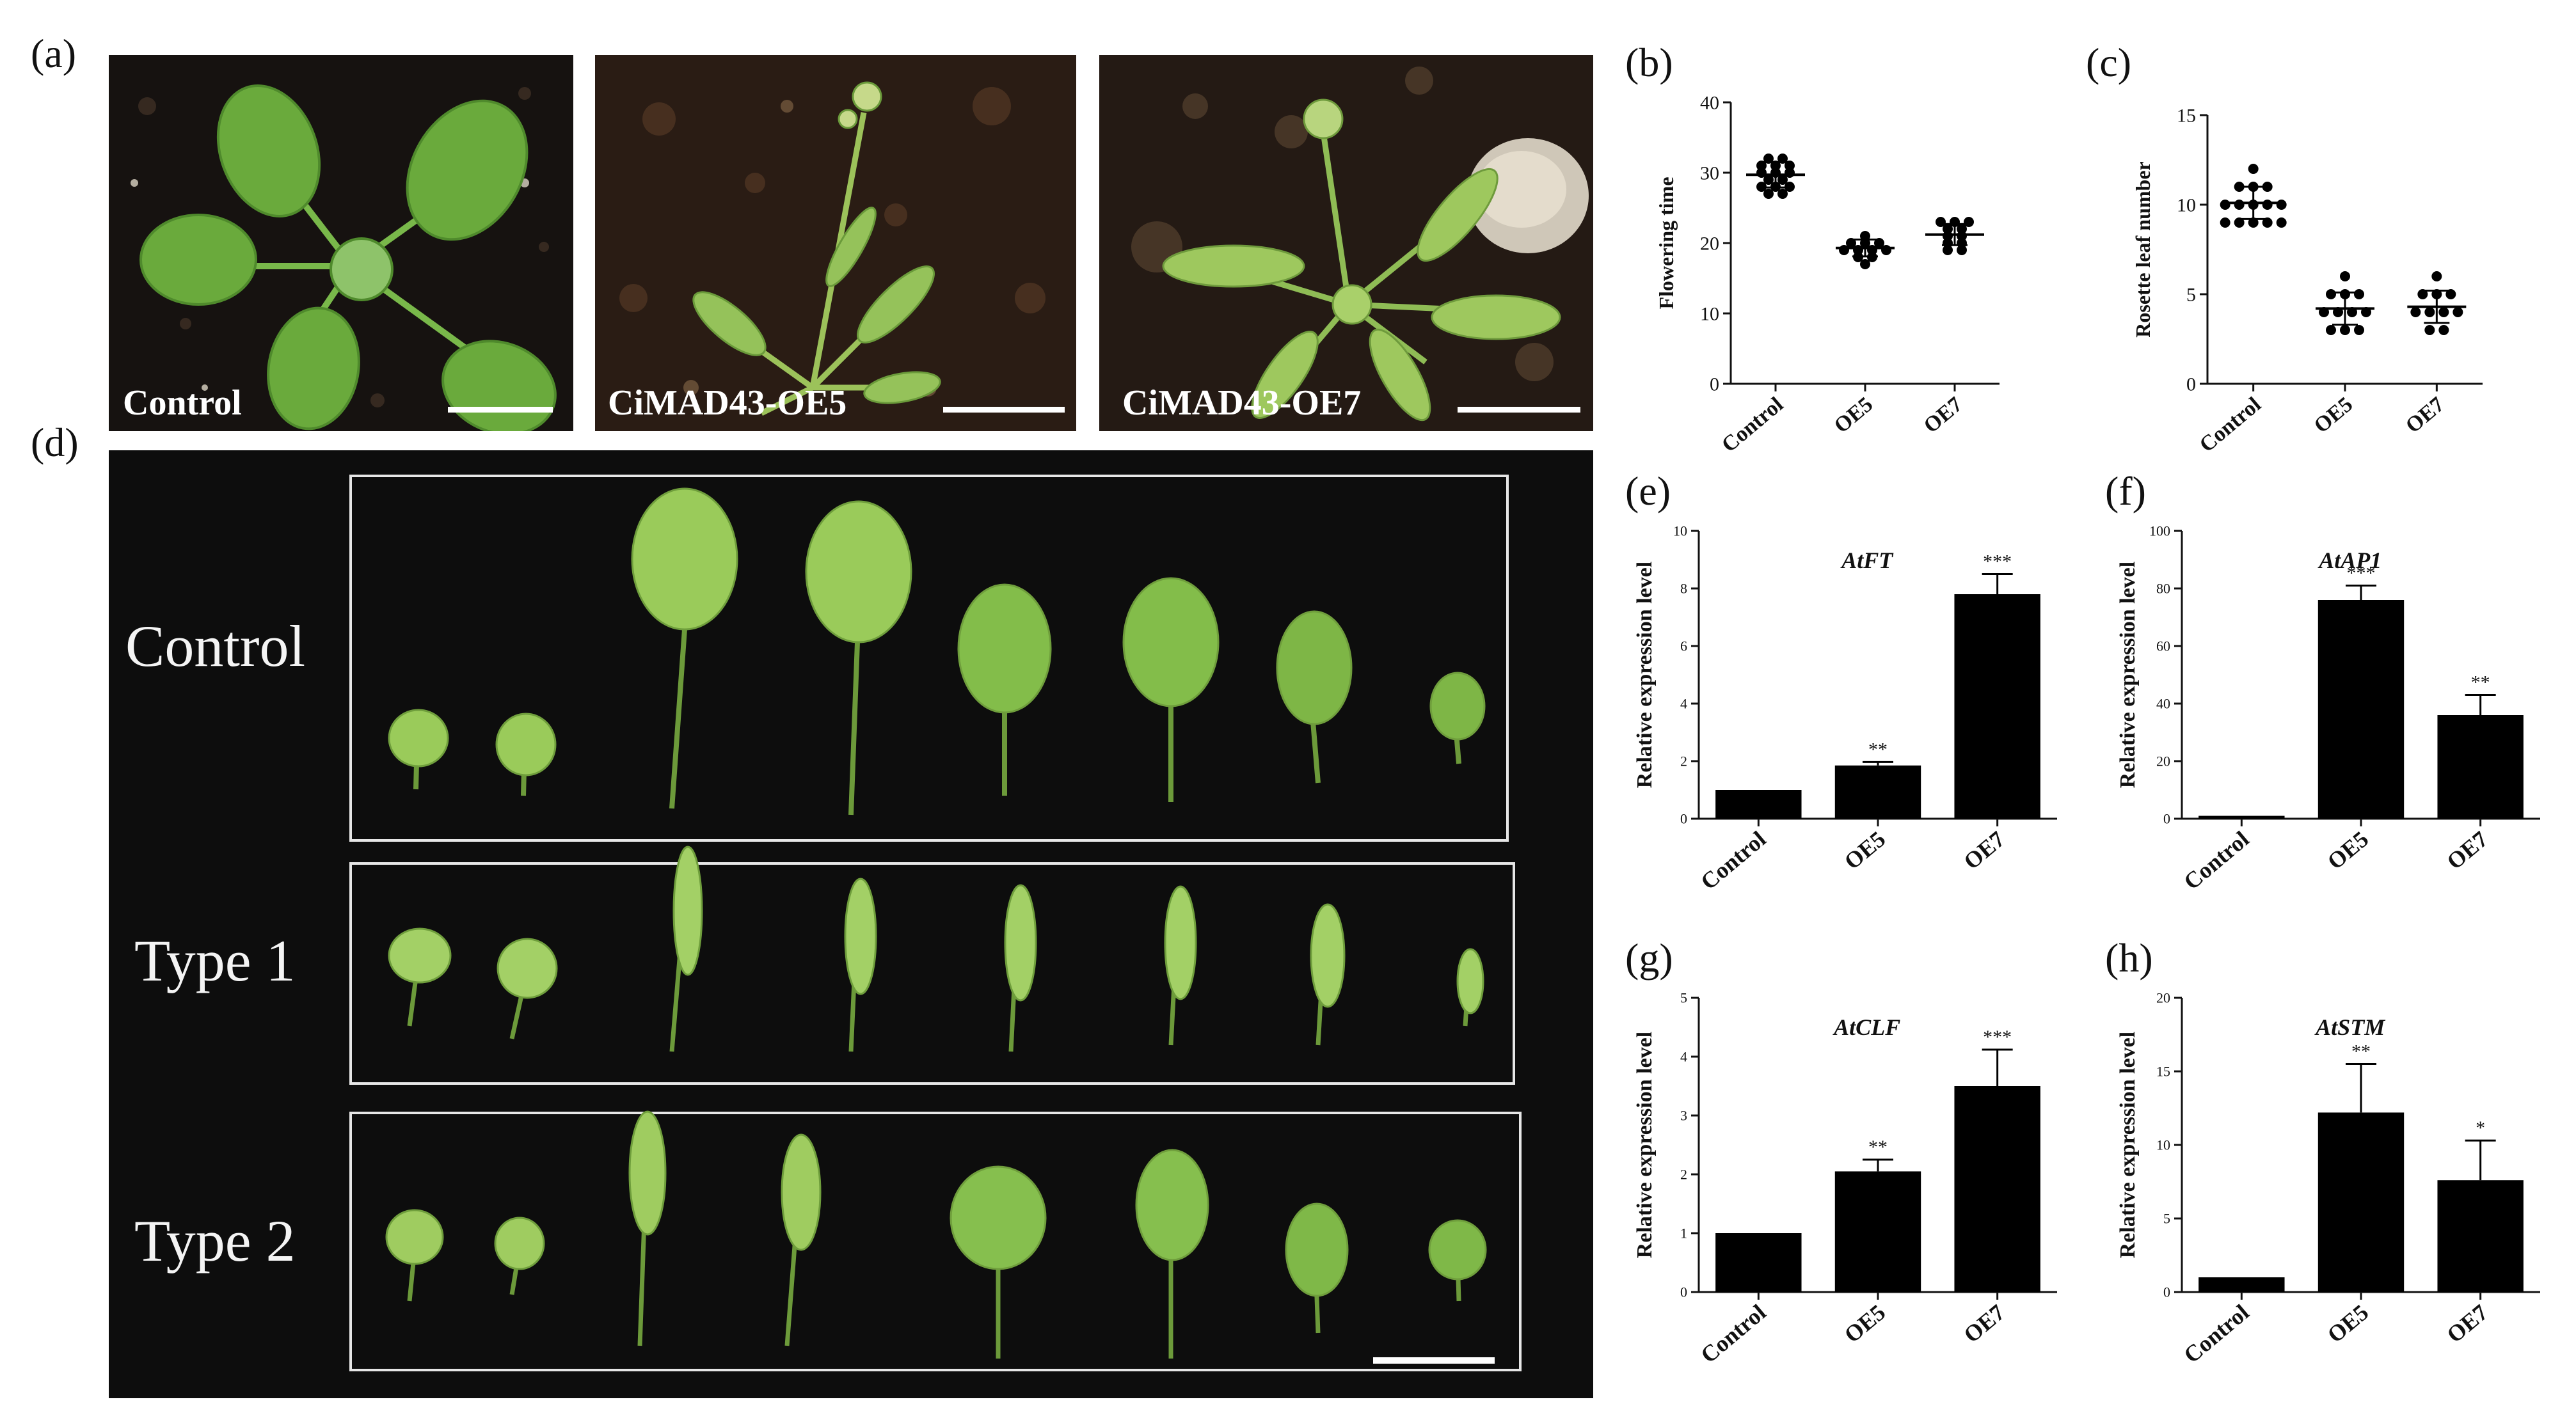 The image size is (2576, 1411). Describe the element at coordinates (1649, 62) in the screenshot. I see `panel-label-b: (b)` at that location.